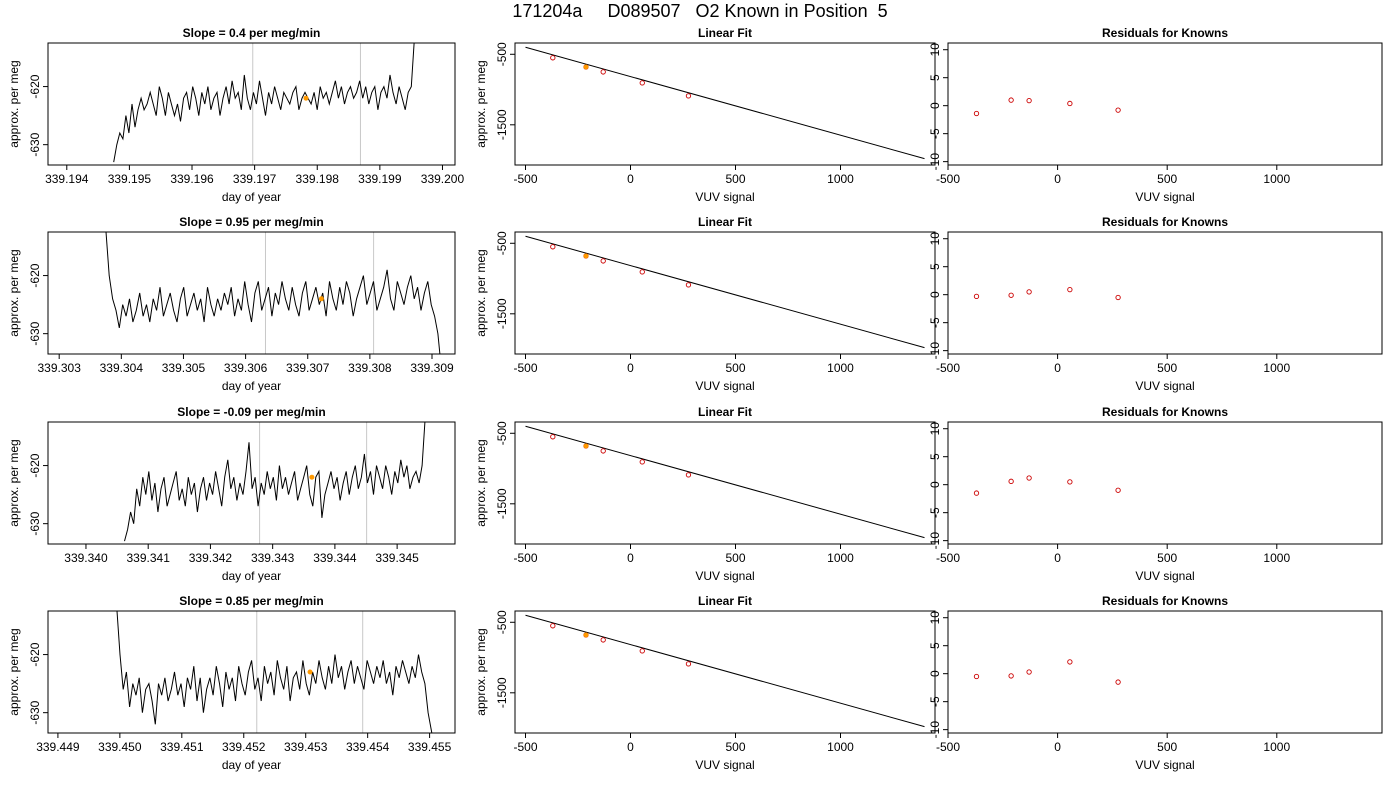 The height and width of the screenshot is (800, 1400). I want to click on y-tick-label: 5, so click(935, 456).